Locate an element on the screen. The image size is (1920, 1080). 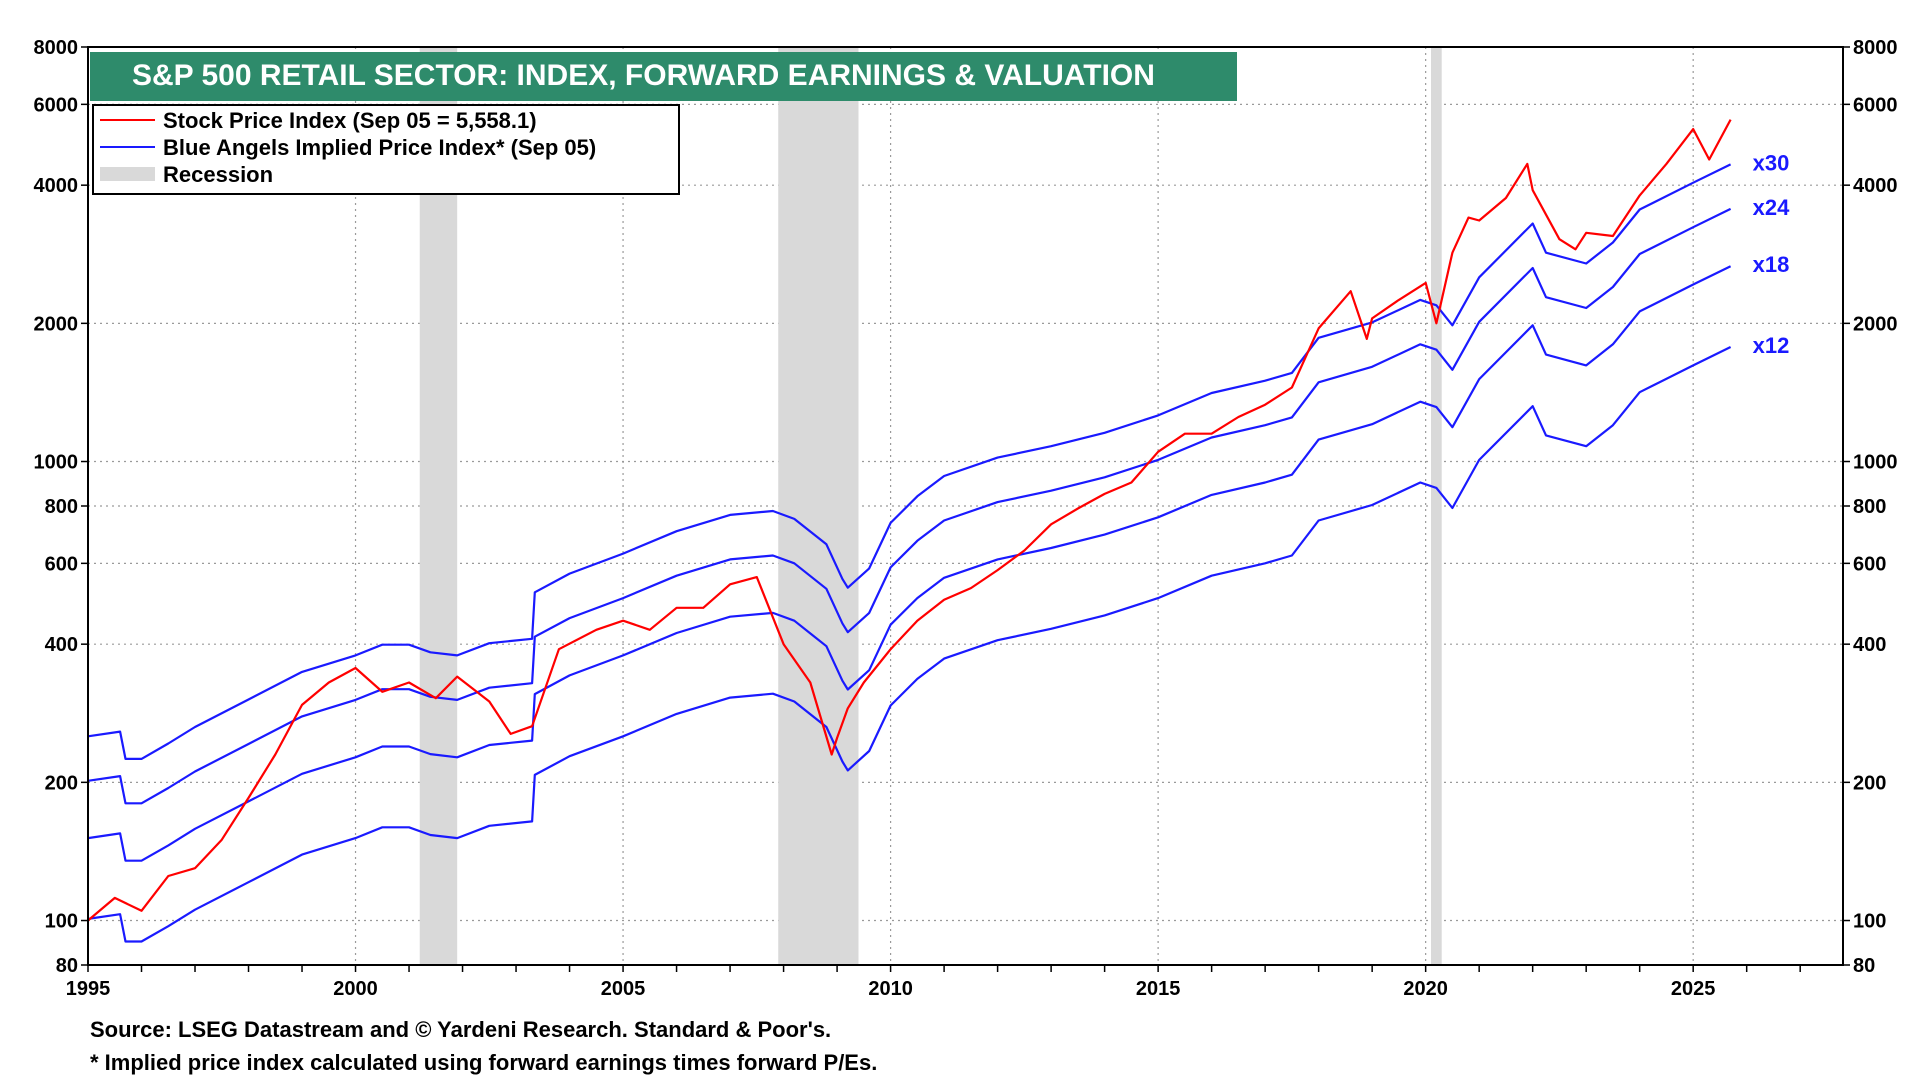
chart-title-background is located at coordinates (663, 76).